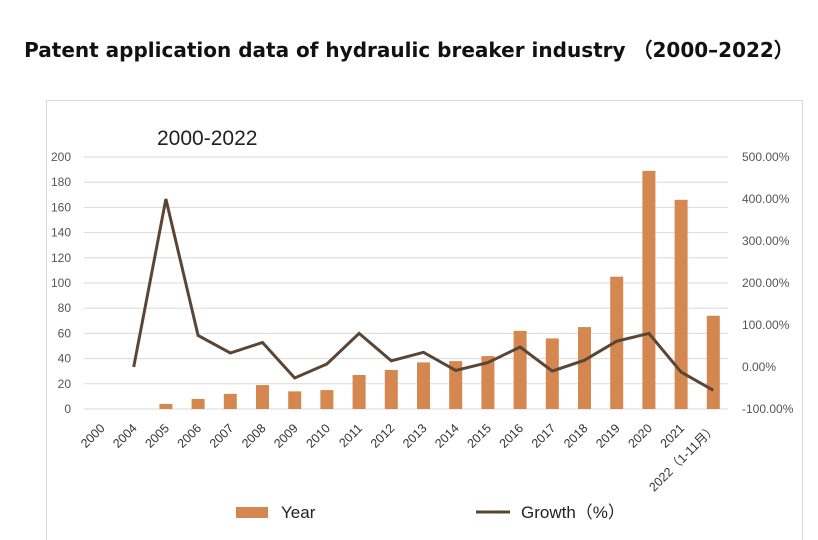 Image resolution: width=818 pixels, height=540 pixels. Describe the element at coordinates (673, 436) in the screenshot. I see `x-tick-label: 2021` at that location.